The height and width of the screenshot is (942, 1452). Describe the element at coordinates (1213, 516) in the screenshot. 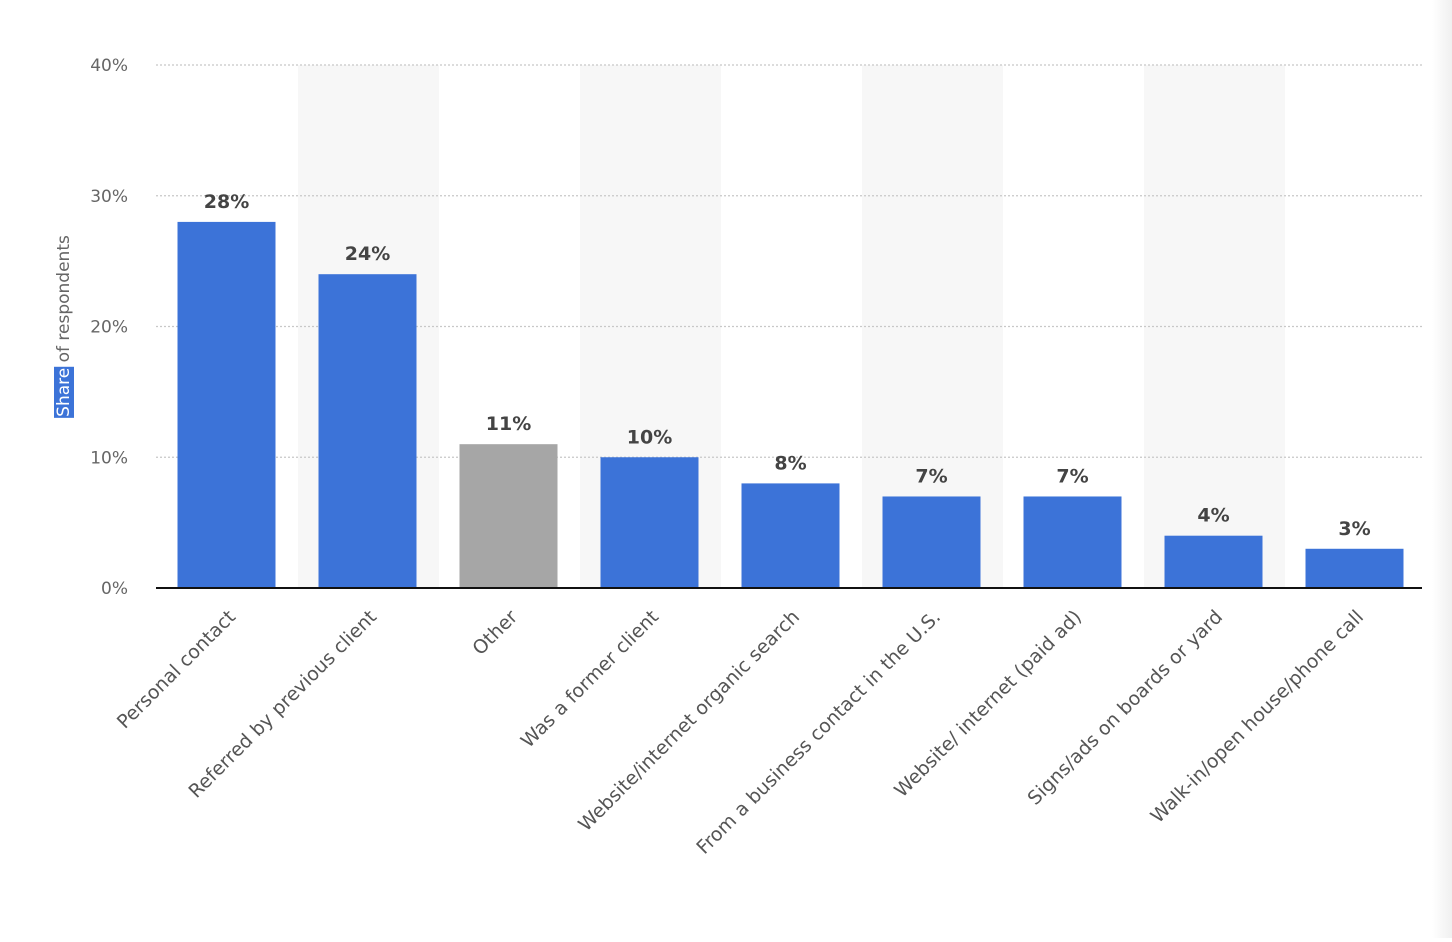

I see `value-label: 4%` at that location.